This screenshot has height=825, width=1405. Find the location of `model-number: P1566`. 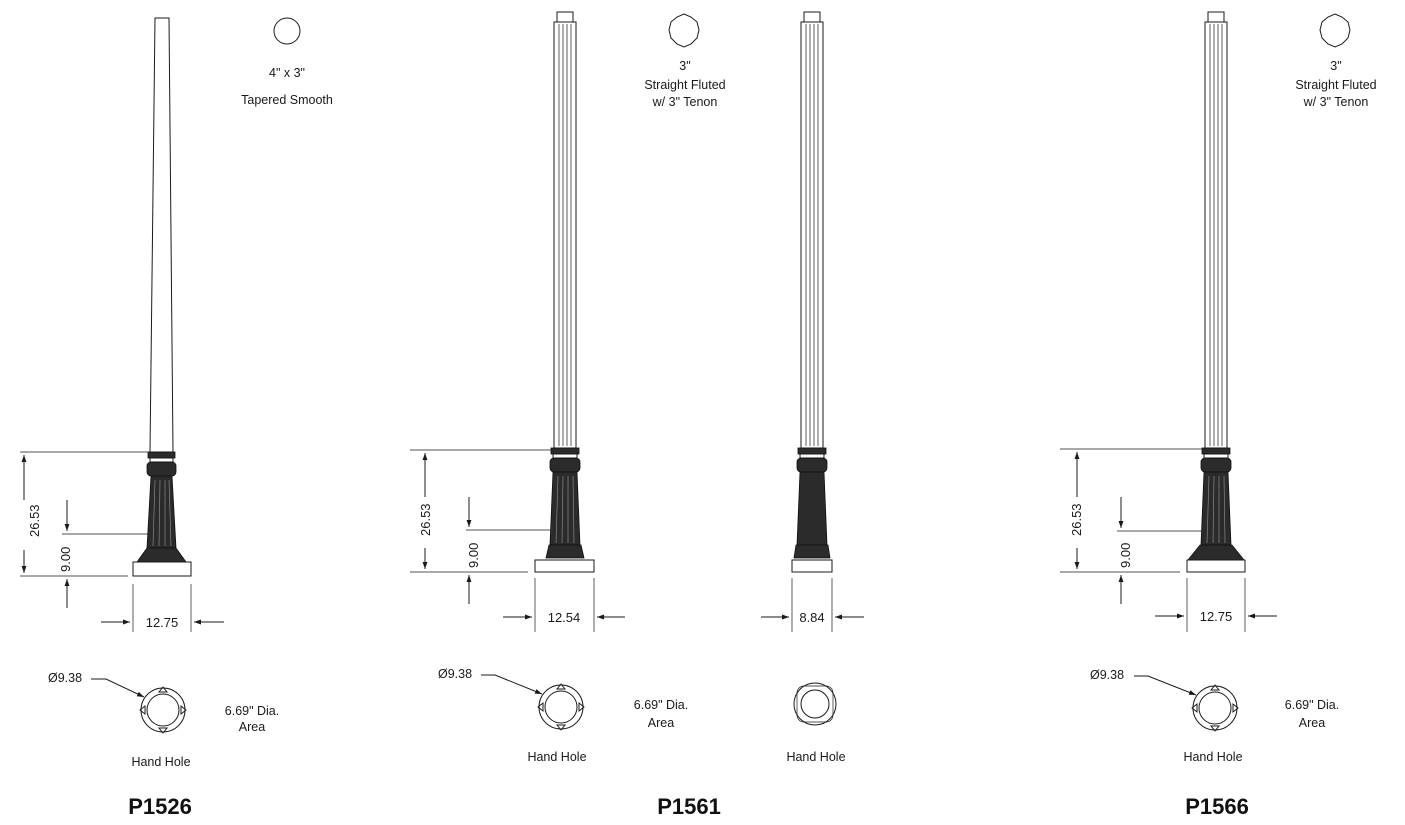

model-number: P1566 is located at coordinates (1217, 806).